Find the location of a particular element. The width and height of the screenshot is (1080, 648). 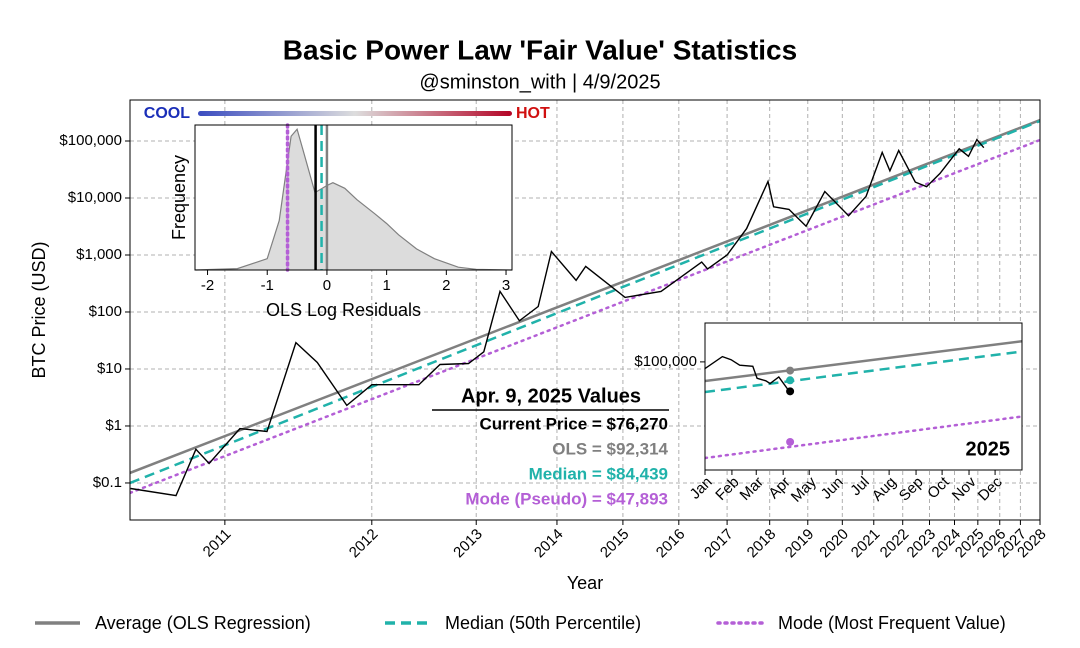

y-tick-label: $10 is located at coordinates (109, 368).